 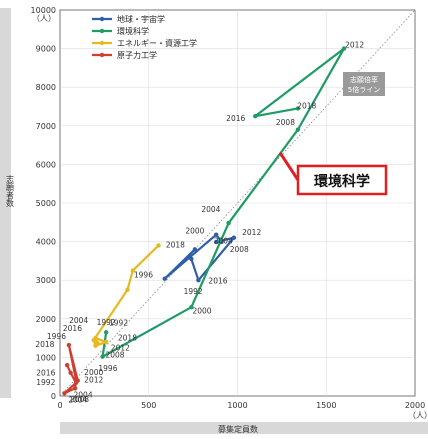 I want to click on x-axis-label-bar, so click(x=244, y=428).